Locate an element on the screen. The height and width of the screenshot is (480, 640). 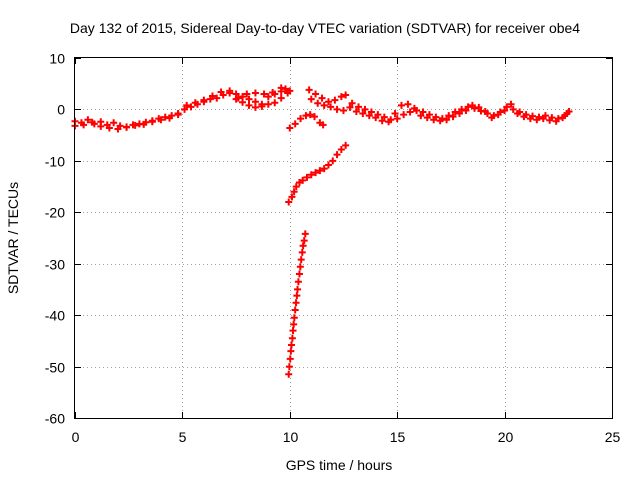
x-tick-label: 25 is located at coordinates (613, 437).